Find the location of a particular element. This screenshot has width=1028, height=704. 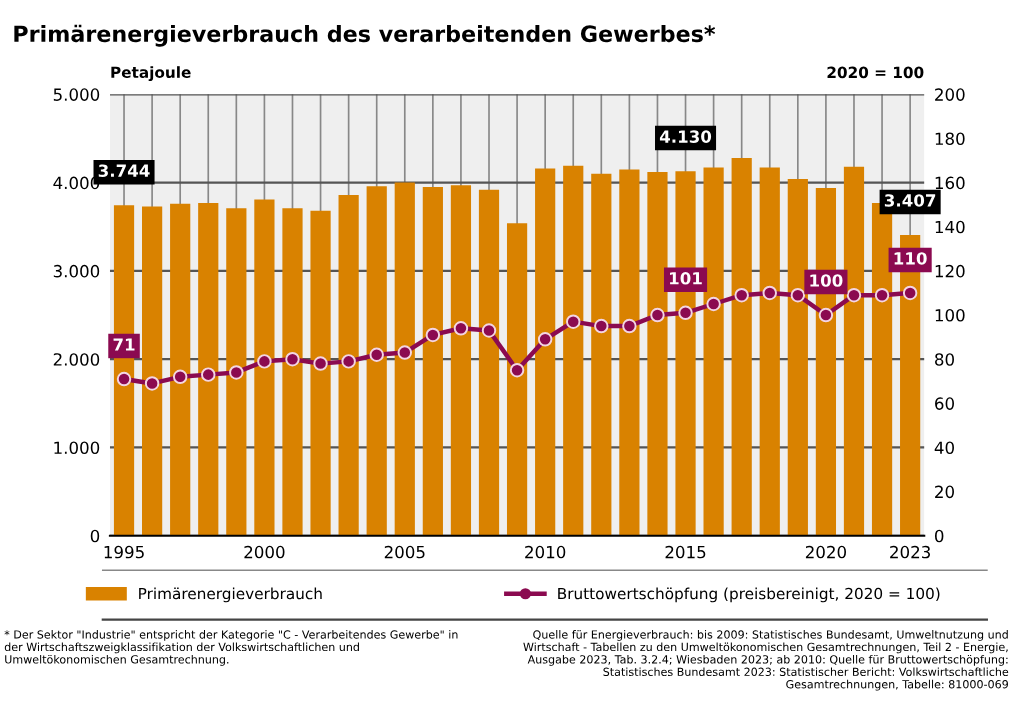

data-label: 101 is located at coordinates (686, 278).